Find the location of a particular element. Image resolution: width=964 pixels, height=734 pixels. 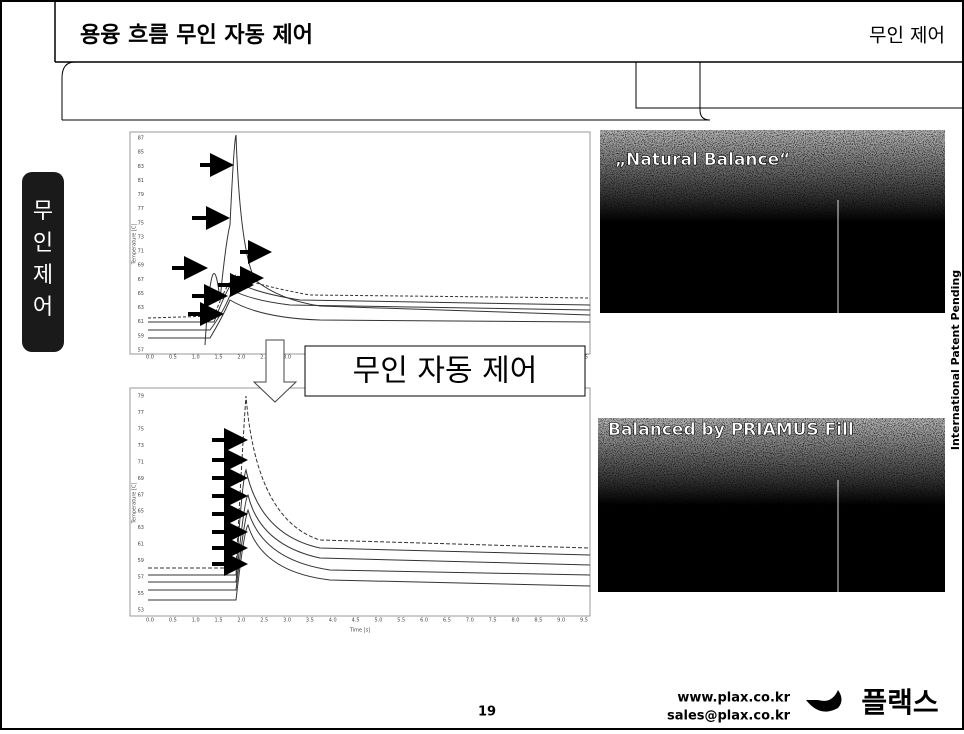

x-tick-label: 9.5 is located at coordinates (584, 621).